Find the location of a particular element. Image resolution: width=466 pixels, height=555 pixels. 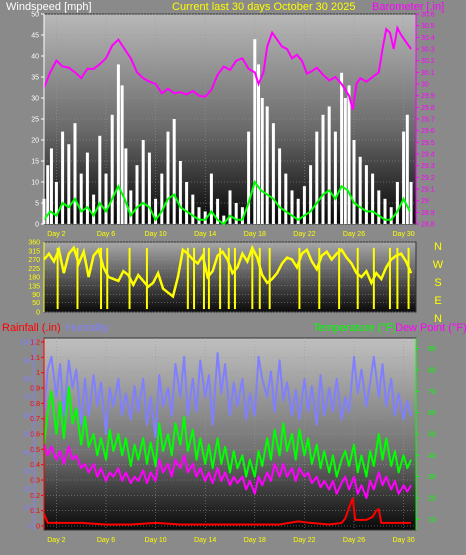

baro-tick-label: 30.3 is located at coordinates (428, 50).